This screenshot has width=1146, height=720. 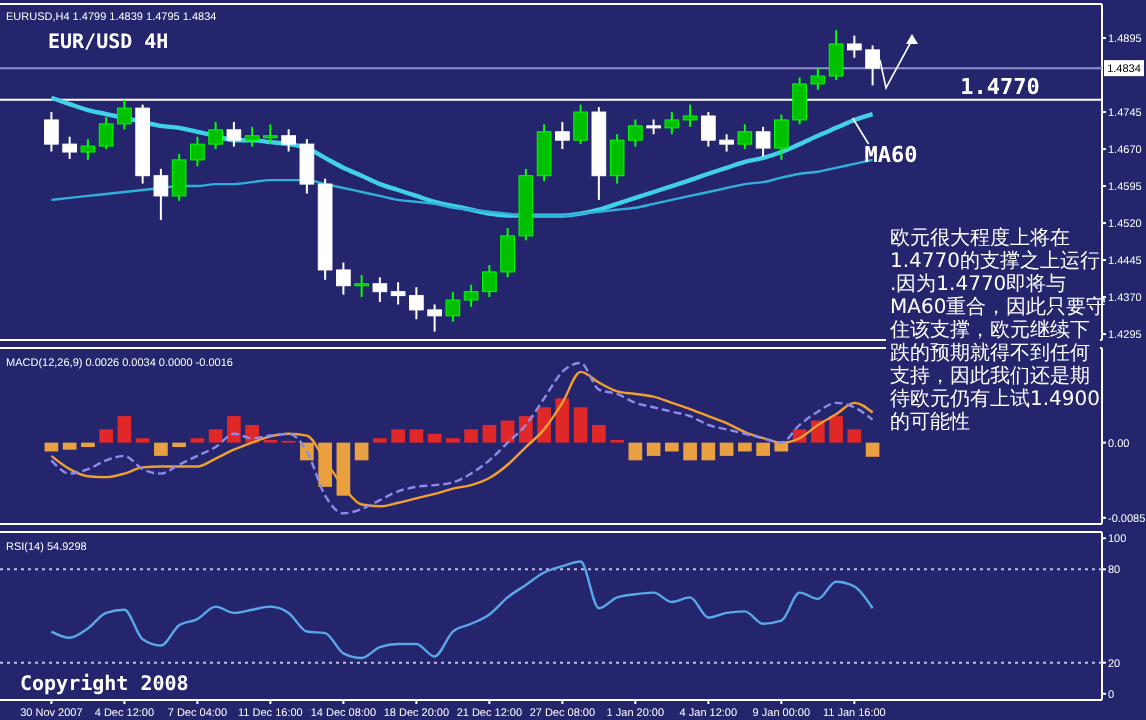 What do you see at coordinates (104, 684) in the screenshot?
I see `annotation: Copyright 2008` at bounding box center [104, 684].